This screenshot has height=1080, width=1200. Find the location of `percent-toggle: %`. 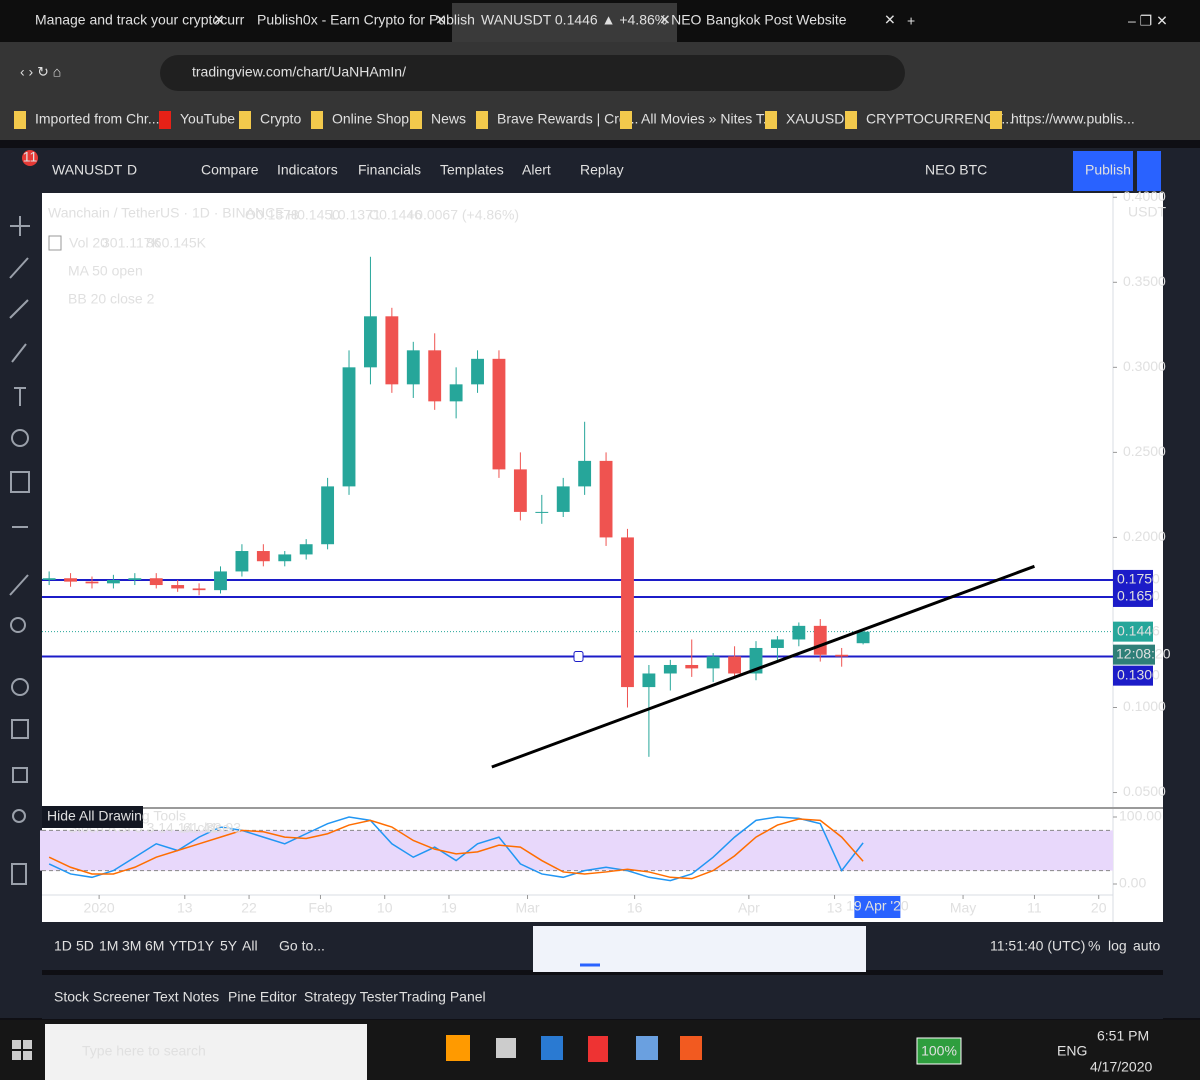

percent-toggle: % is located at coordinates (1094, 946).